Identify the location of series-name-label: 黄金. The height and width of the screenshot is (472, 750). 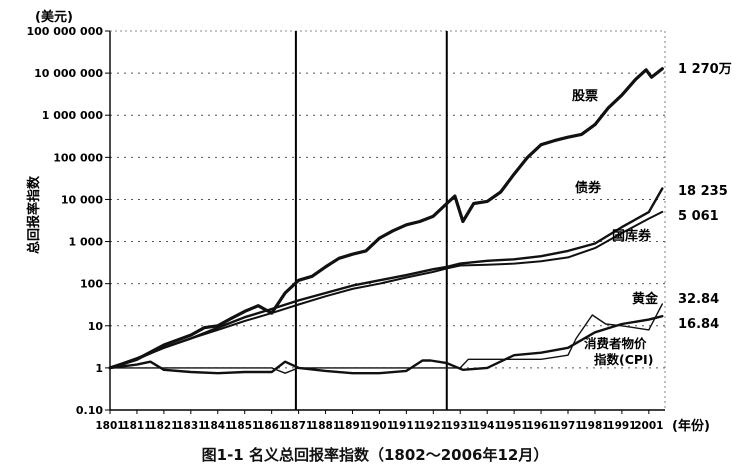
(645, 299).